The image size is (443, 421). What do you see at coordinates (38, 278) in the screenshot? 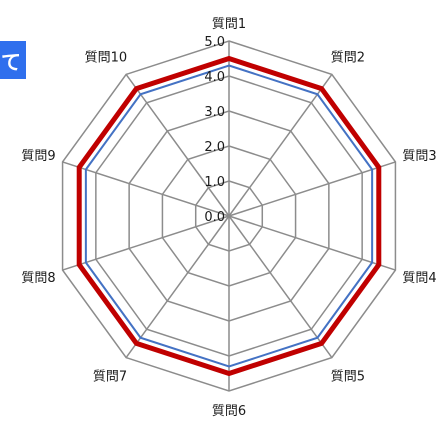
I see `category-label: 質問8` at bounding box center [38, 278].